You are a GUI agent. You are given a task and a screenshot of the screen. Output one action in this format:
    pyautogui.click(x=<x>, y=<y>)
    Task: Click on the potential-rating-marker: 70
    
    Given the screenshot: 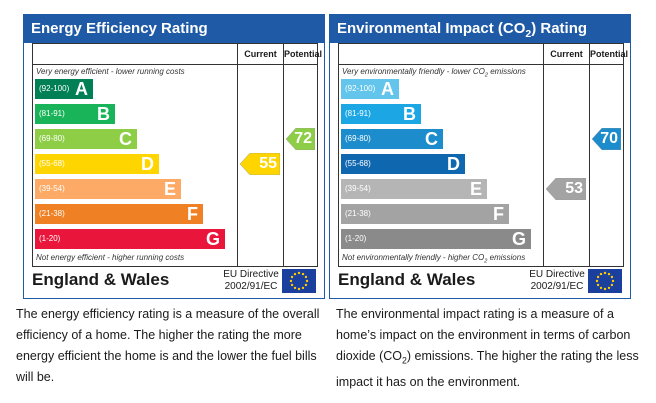 What is the action you would take?
    pyautogui.click(x=606, y=139)
    